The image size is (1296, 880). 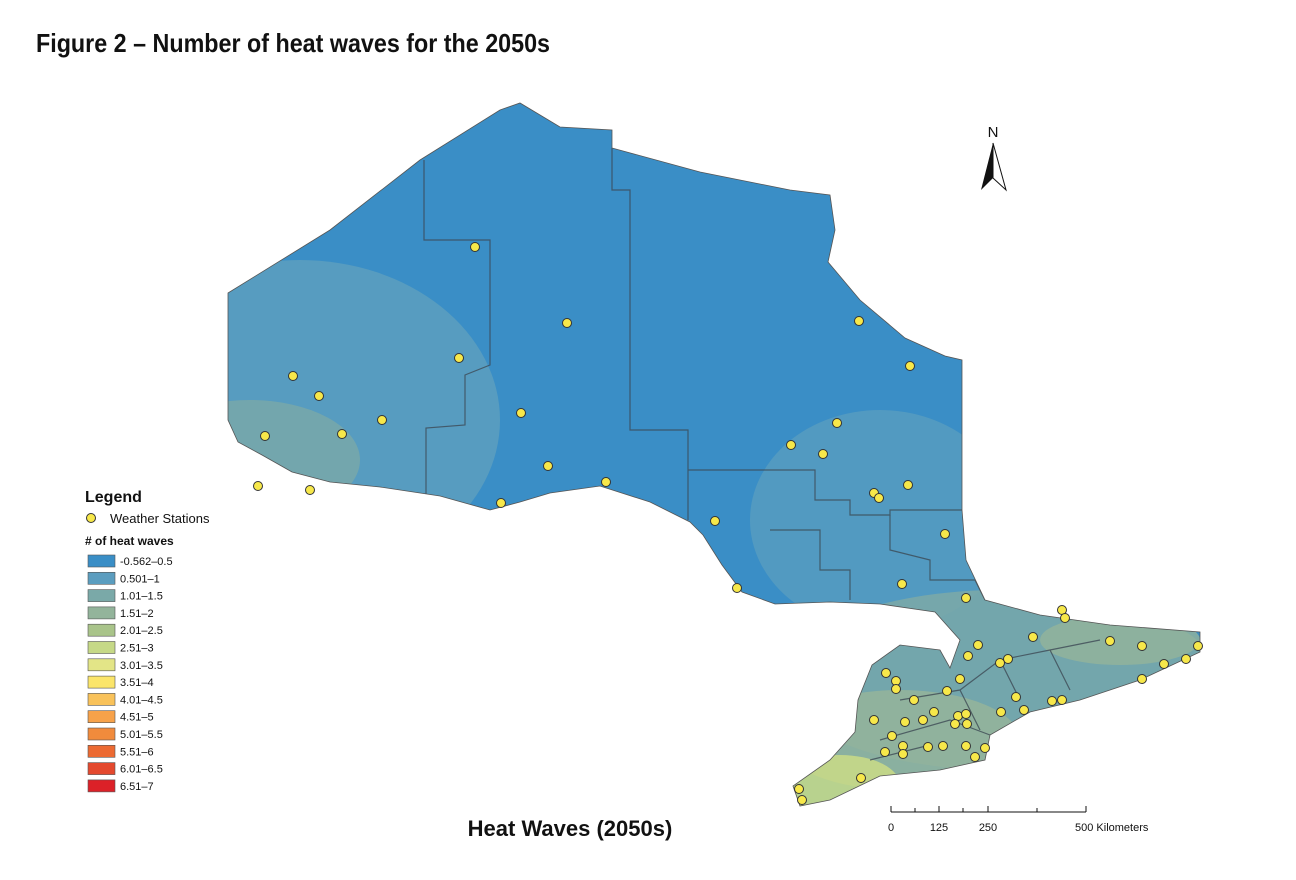 I want to click on scale-label: 250, so click(x=988, y=828).